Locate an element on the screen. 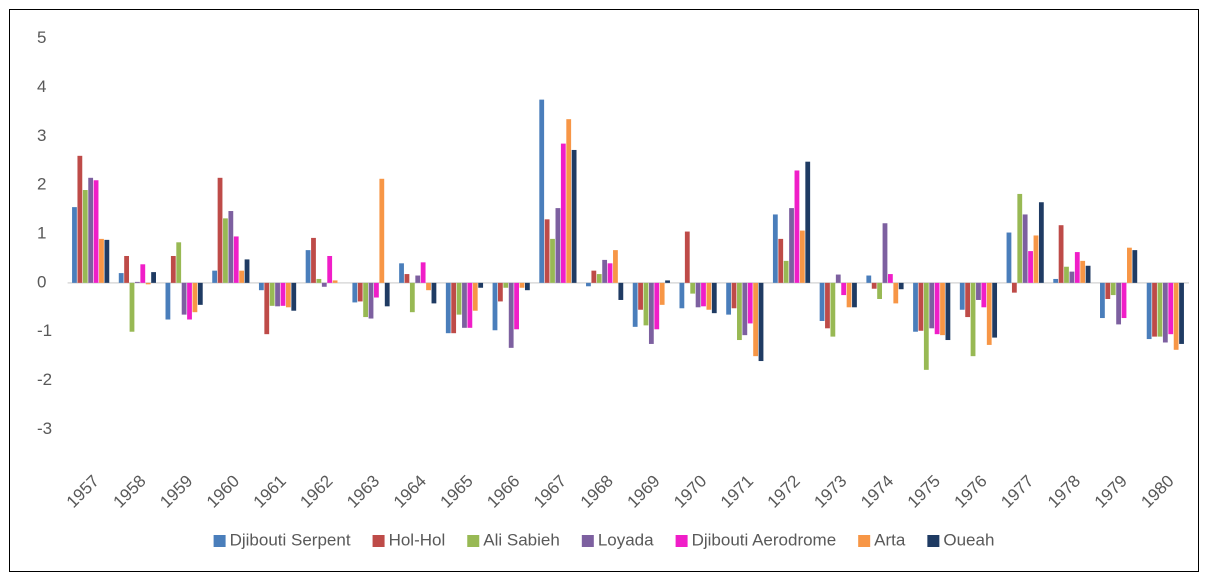 The width and height of the screenshot is (1208, 572). legend-label: Arta is located at coordinates (890, 539).